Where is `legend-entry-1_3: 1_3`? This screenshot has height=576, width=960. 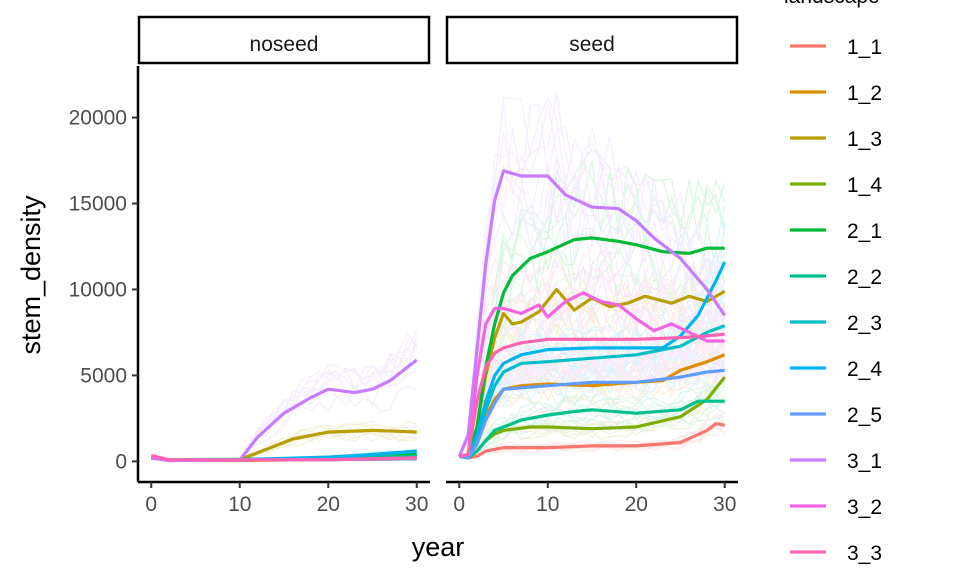 legend-entry-1_3: 1_3 is located at coordinates (836, 139).